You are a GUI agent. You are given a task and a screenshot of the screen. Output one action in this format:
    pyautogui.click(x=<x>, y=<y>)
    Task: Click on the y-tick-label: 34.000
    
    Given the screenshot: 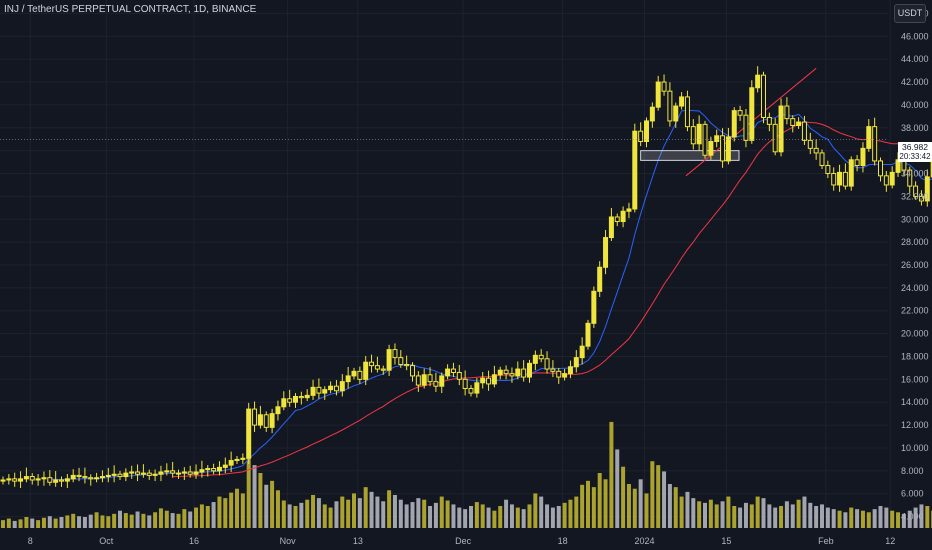 What is the action you would take?
    pyautogui.click(x=915, y=174)
    